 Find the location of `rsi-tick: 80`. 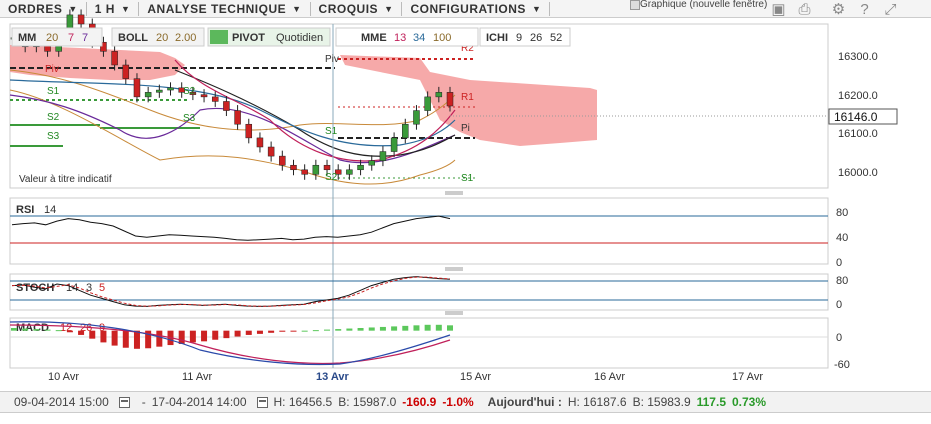

rsi-tick: 80 is located at coordinates (842, 213).